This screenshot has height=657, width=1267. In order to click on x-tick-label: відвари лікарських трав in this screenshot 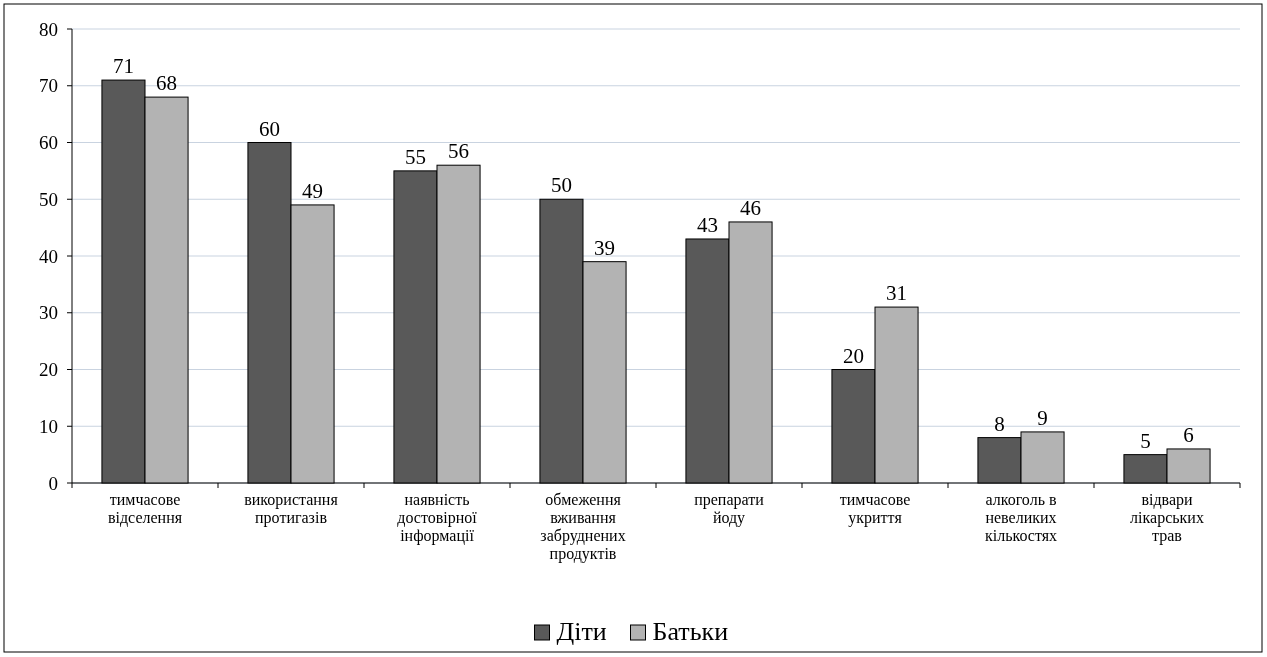, I will do `click(1167, 518)`.